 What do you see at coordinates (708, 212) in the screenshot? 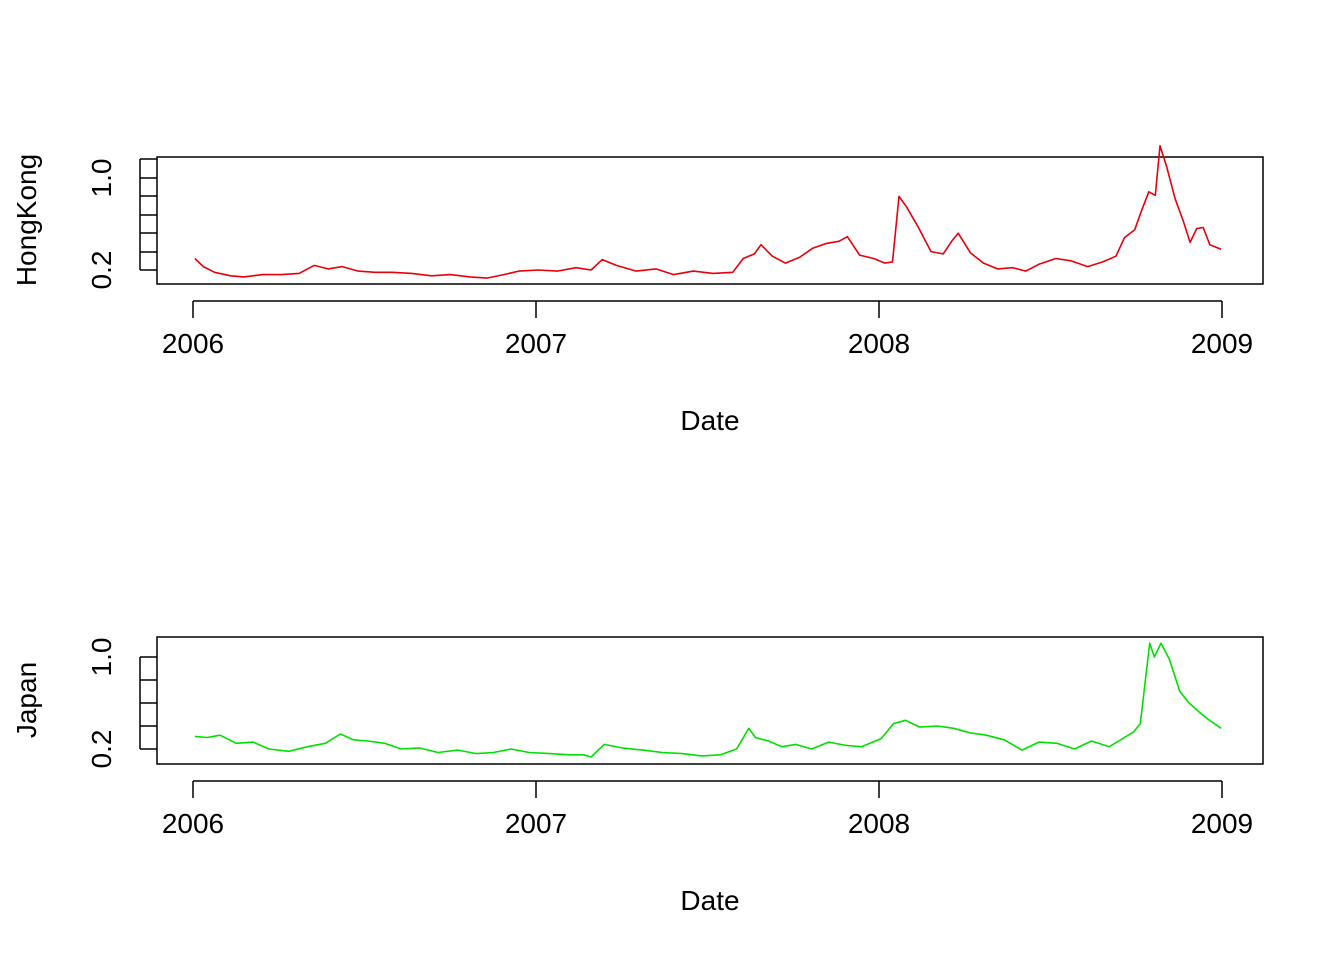
I see `series-line-hongkong` at bounding box center [708, 212].